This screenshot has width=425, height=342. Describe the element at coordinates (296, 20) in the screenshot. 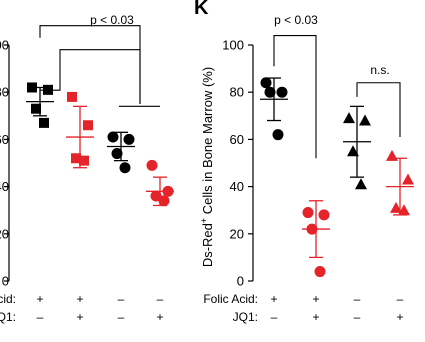

I see `right-sig-label: p < 0.03` at that location.